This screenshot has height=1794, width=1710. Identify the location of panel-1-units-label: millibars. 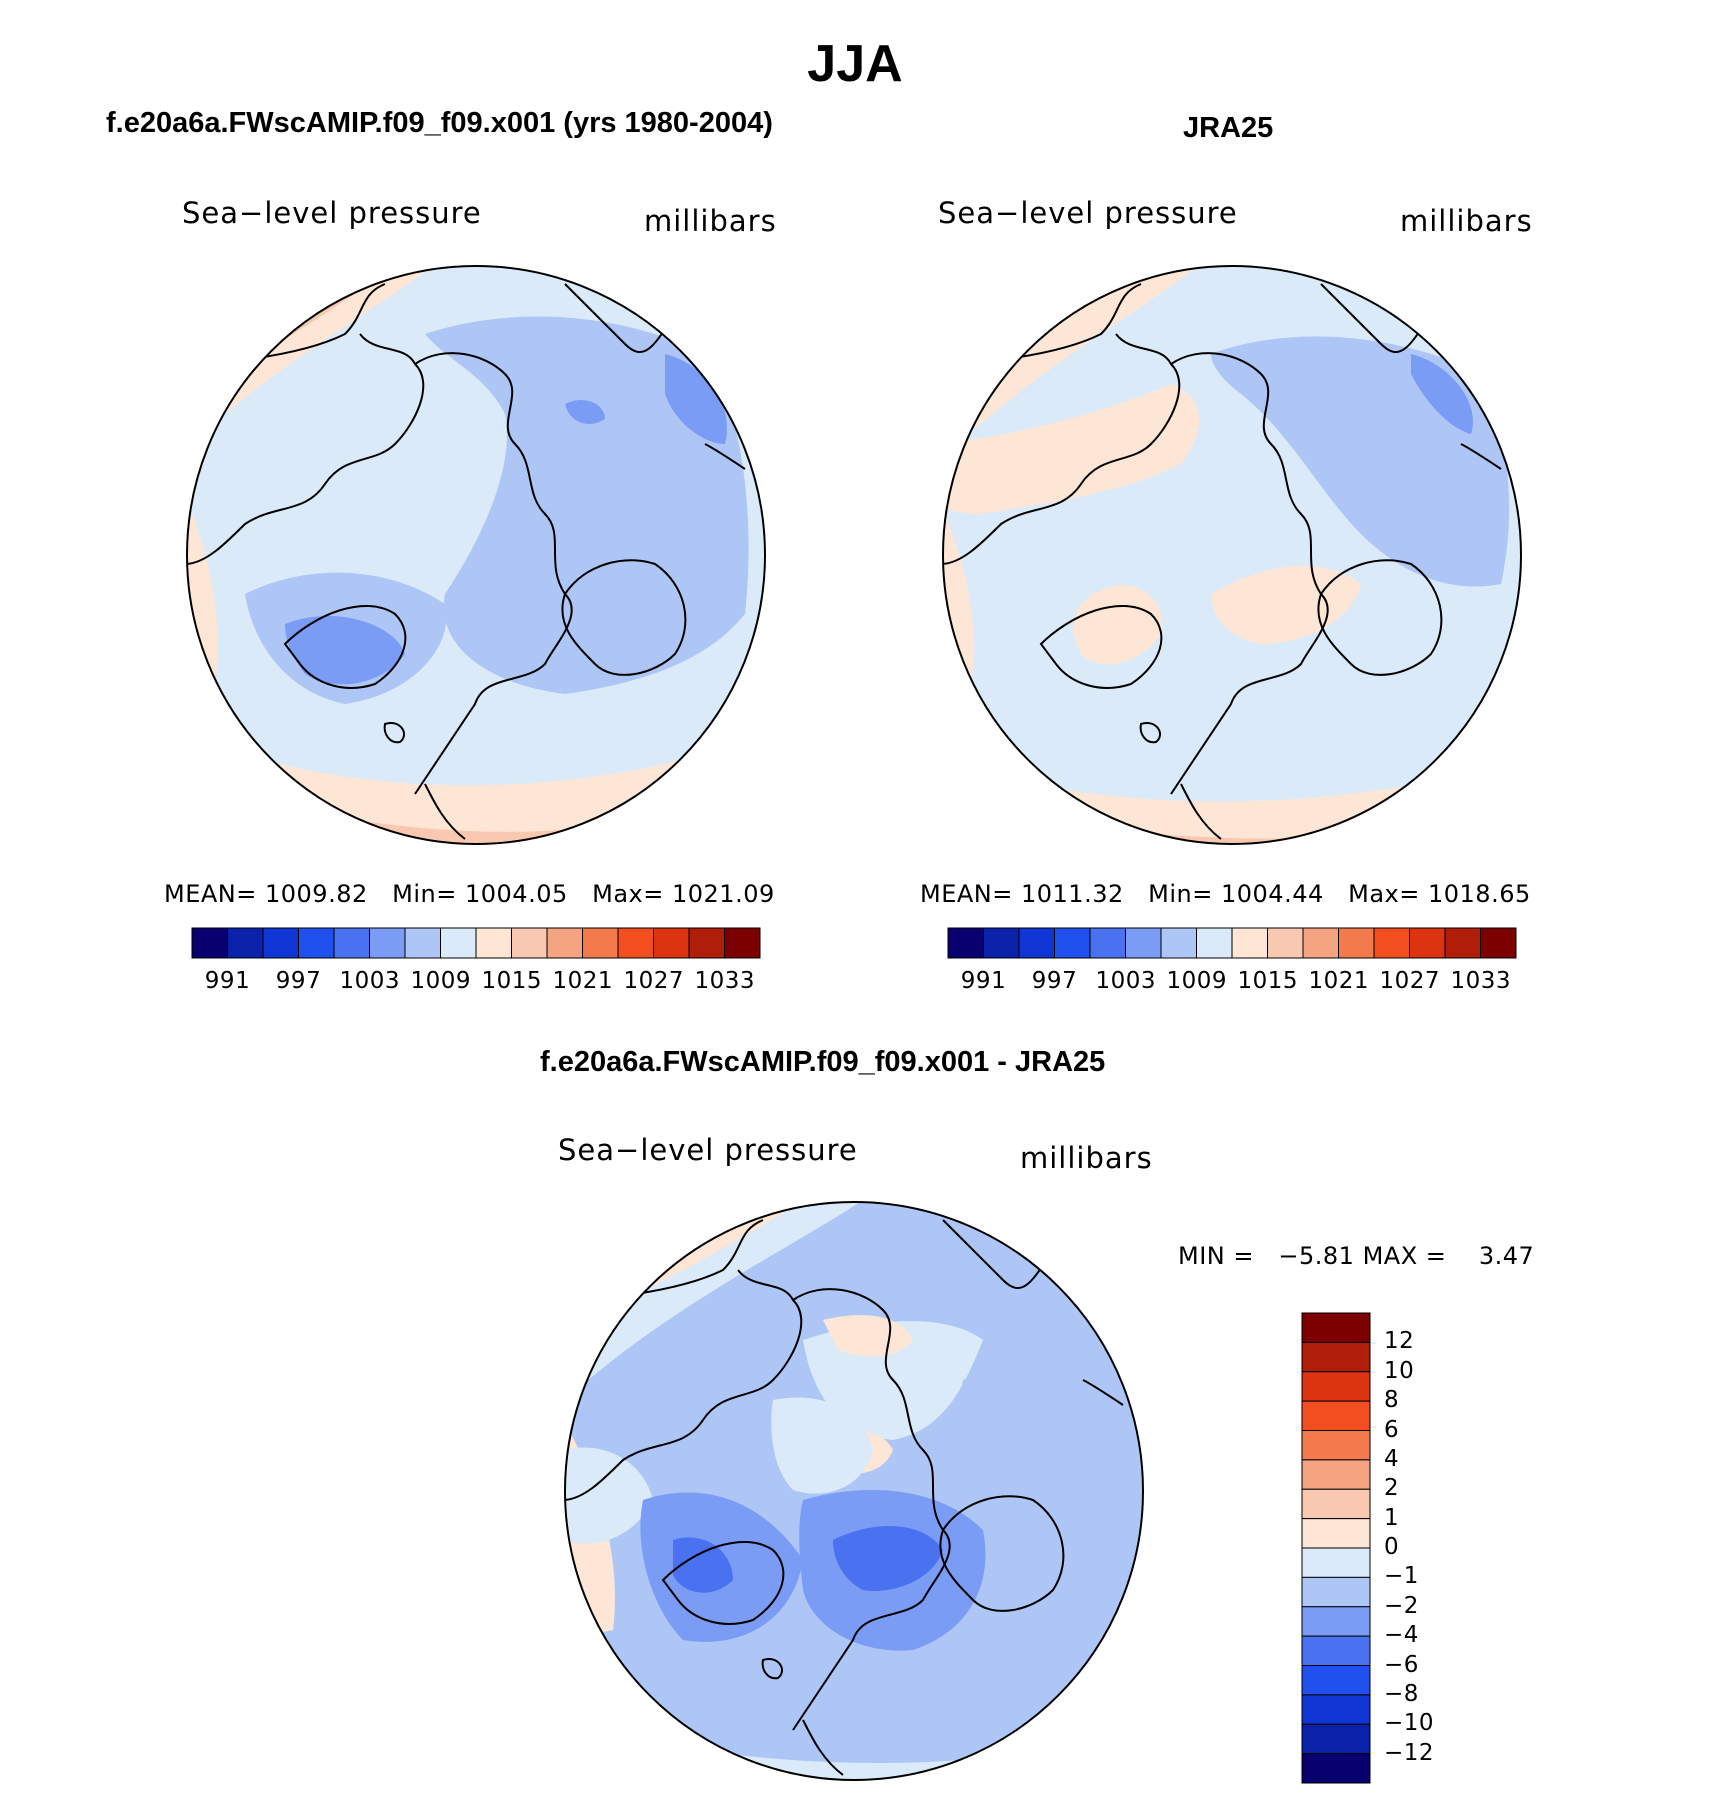
(710, 221).